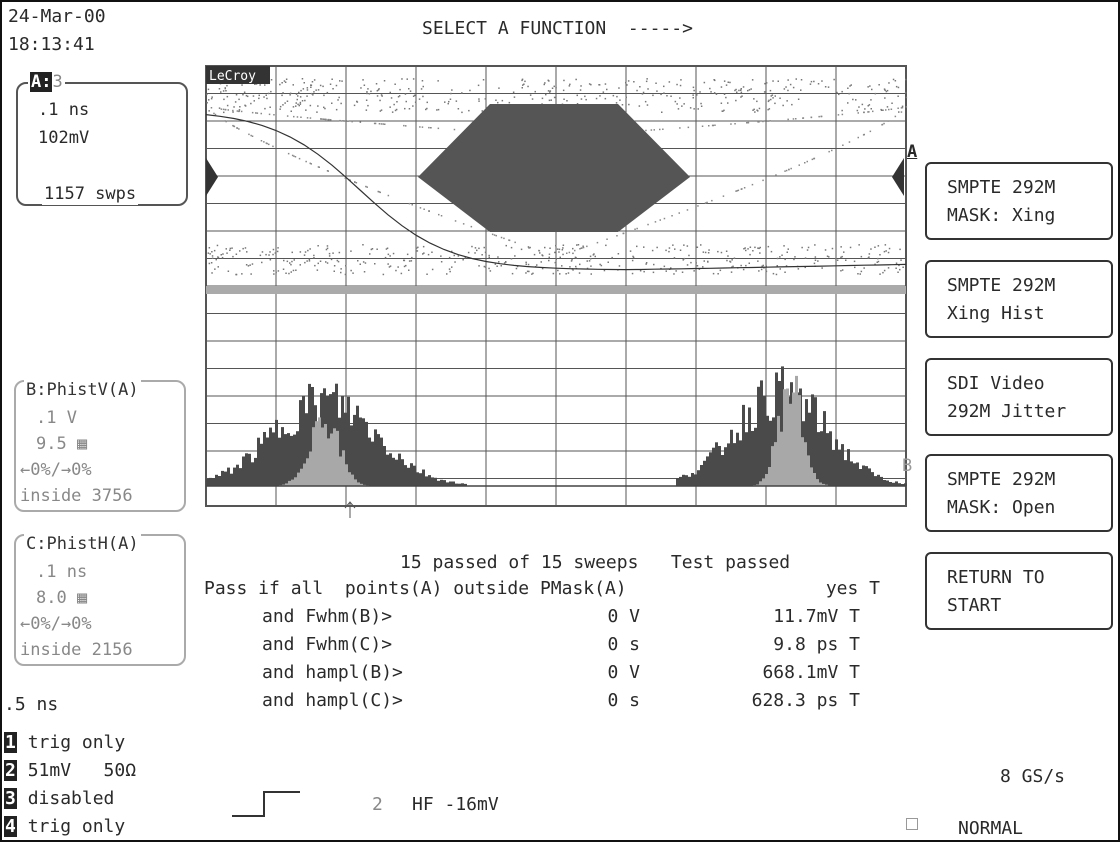 This screenshot has width=1120, height=842. I want to click on trace-a-source: 3, so click(57, 82).